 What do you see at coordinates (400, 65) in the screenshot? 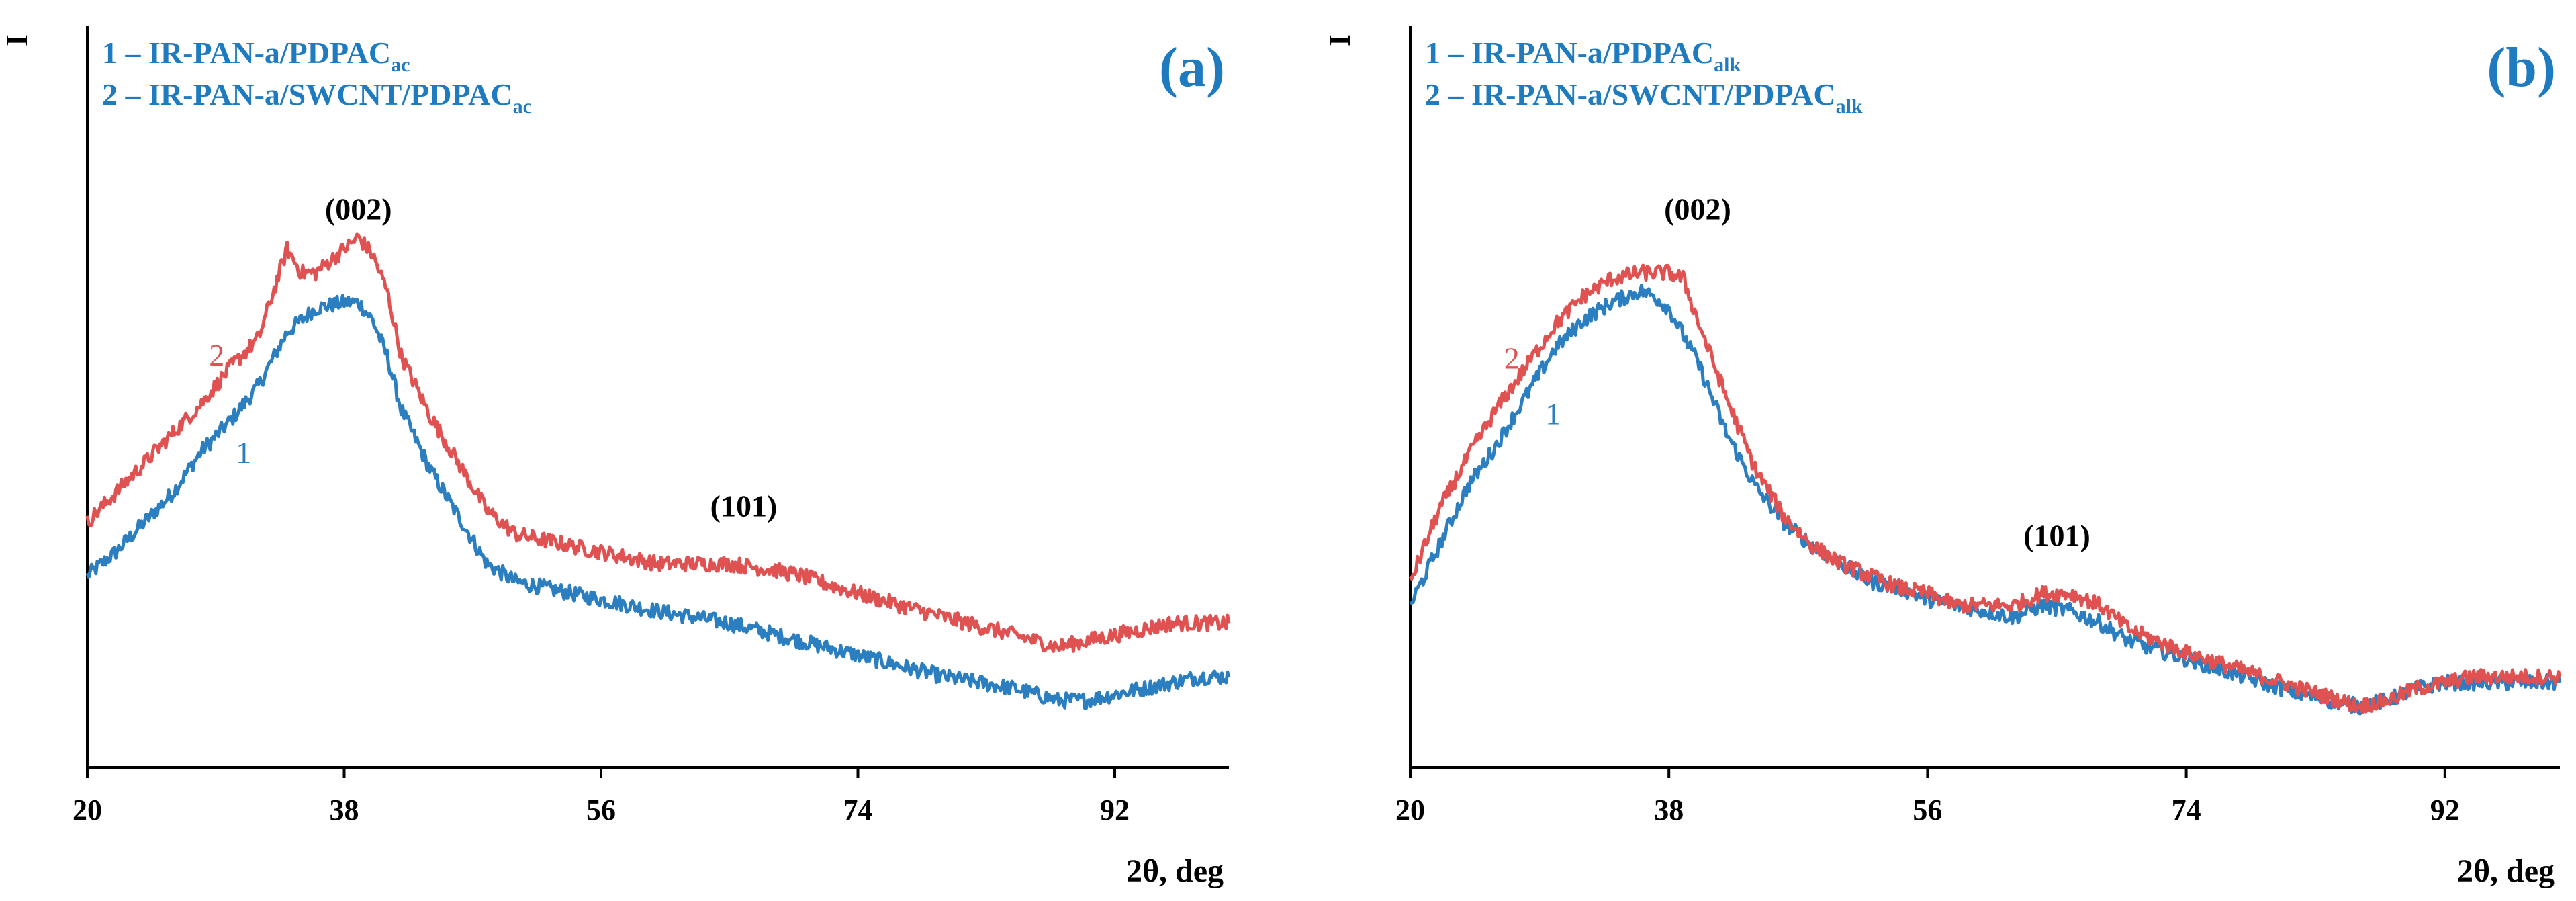
I see `legend-entry-1-subscript: ac` at bounding box center [400, 65].